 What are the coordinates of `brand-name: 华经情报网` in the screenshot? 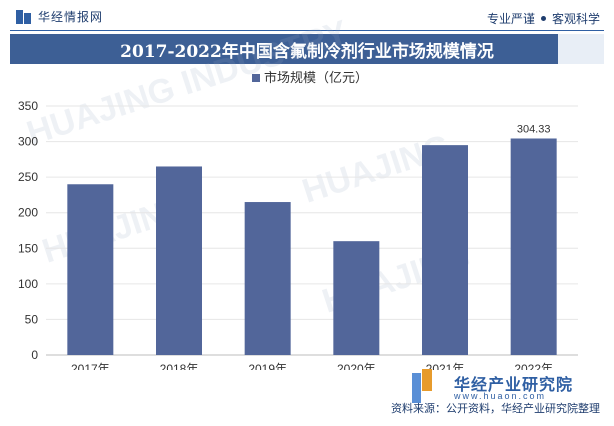 It's located at (71, 17).